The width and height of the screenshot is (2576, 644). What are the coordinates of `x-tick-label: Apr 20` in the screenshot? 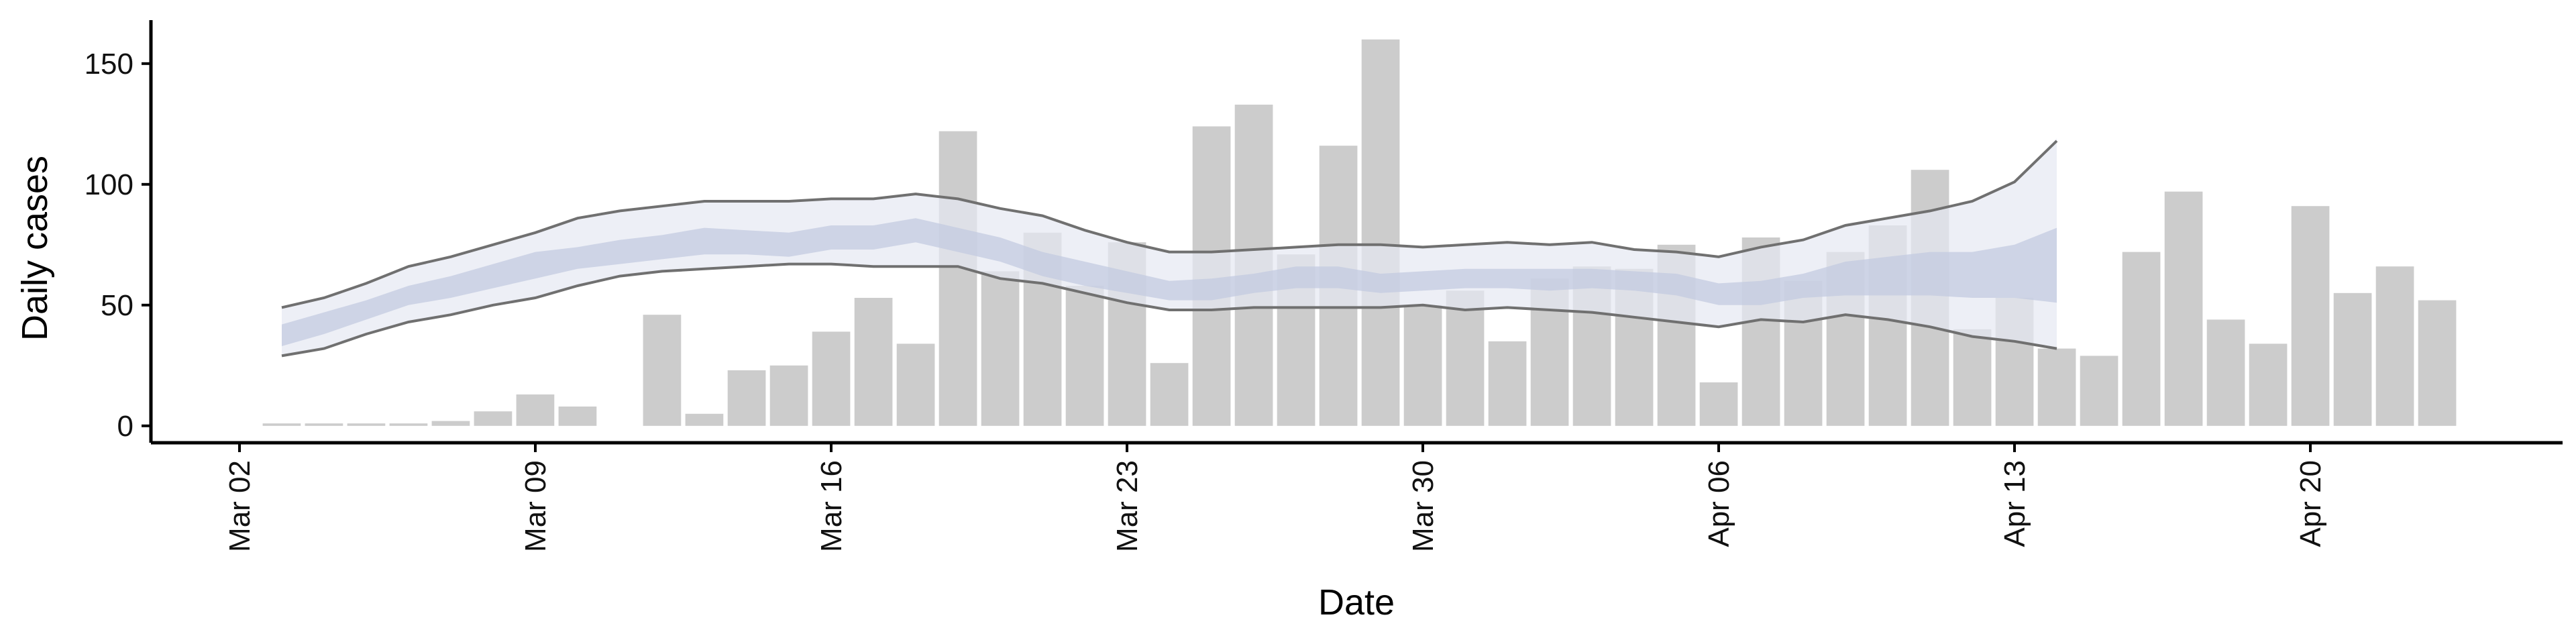 It's located at (2310, 503).